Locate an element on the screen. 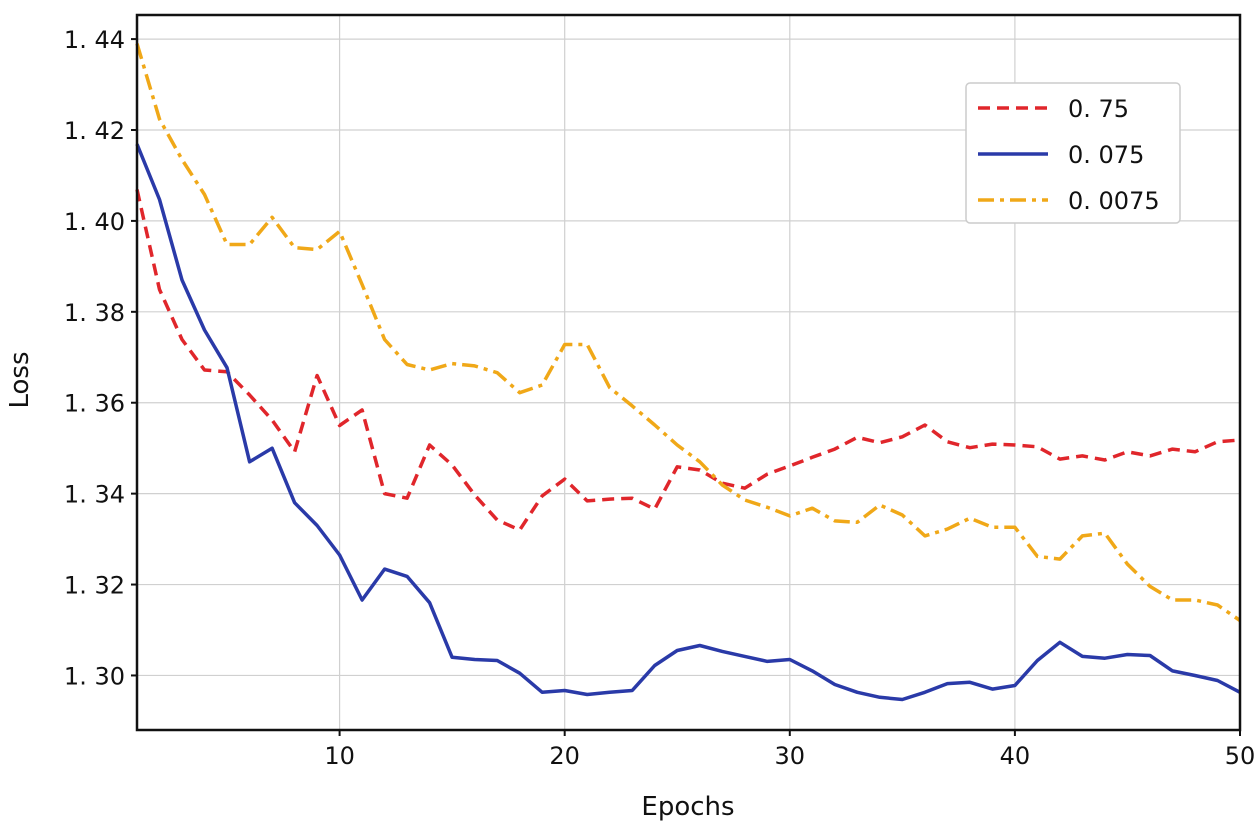 This screenshot has height=827, width=1260. y-tick-label: 1. 30 is located at coordinates (94, 676).